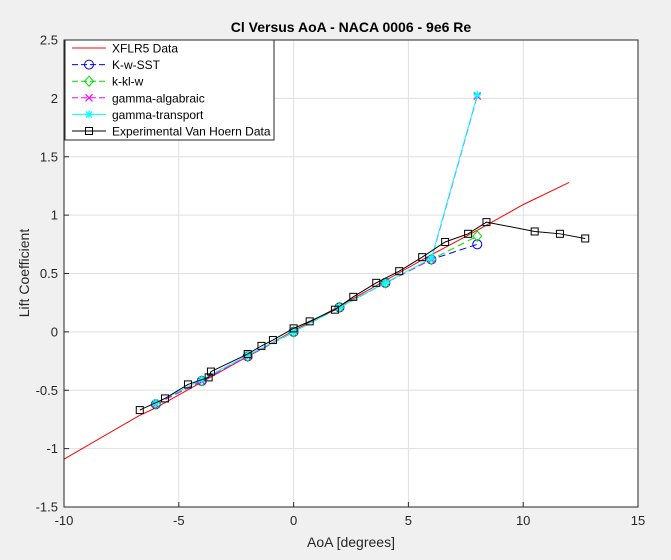  What do you see at coordinates (54, 98) in the screenshot?
I see `y-tick-label: 2` at bounding box center [54, 98].